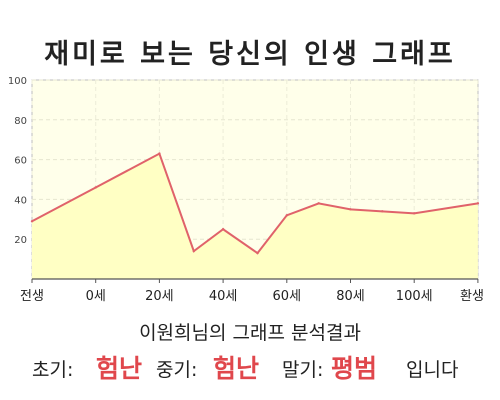 Image resolution: width=500 pixels, height=400 pixels. Describe the element at coordinates (20, 240) in the screenshot. I see `y-tick-label: 20` at that location.